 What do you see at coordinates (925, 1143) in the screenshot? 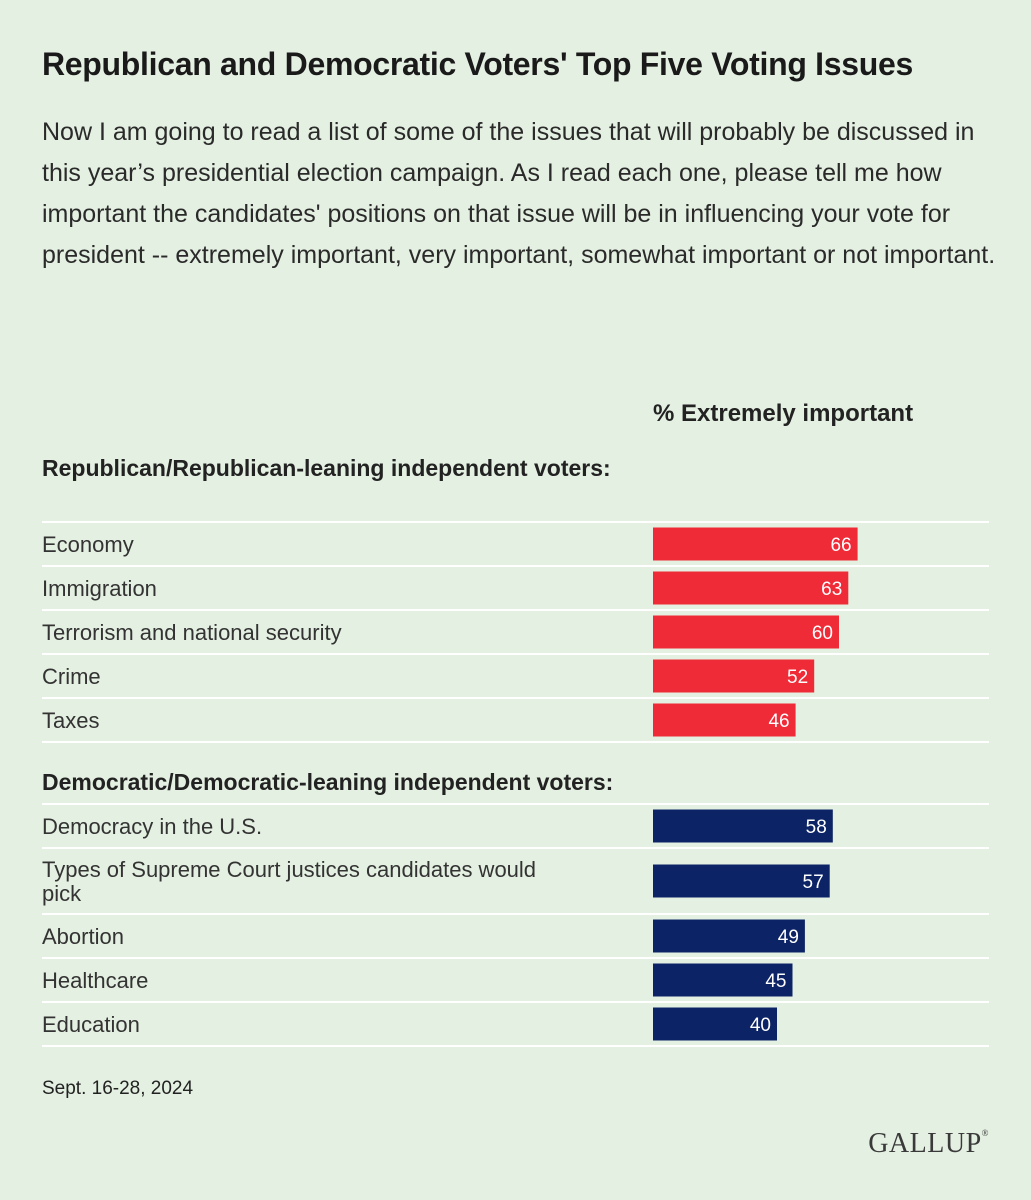
I see `logo-text: GALLUP` at bounding box center [925, 1143].